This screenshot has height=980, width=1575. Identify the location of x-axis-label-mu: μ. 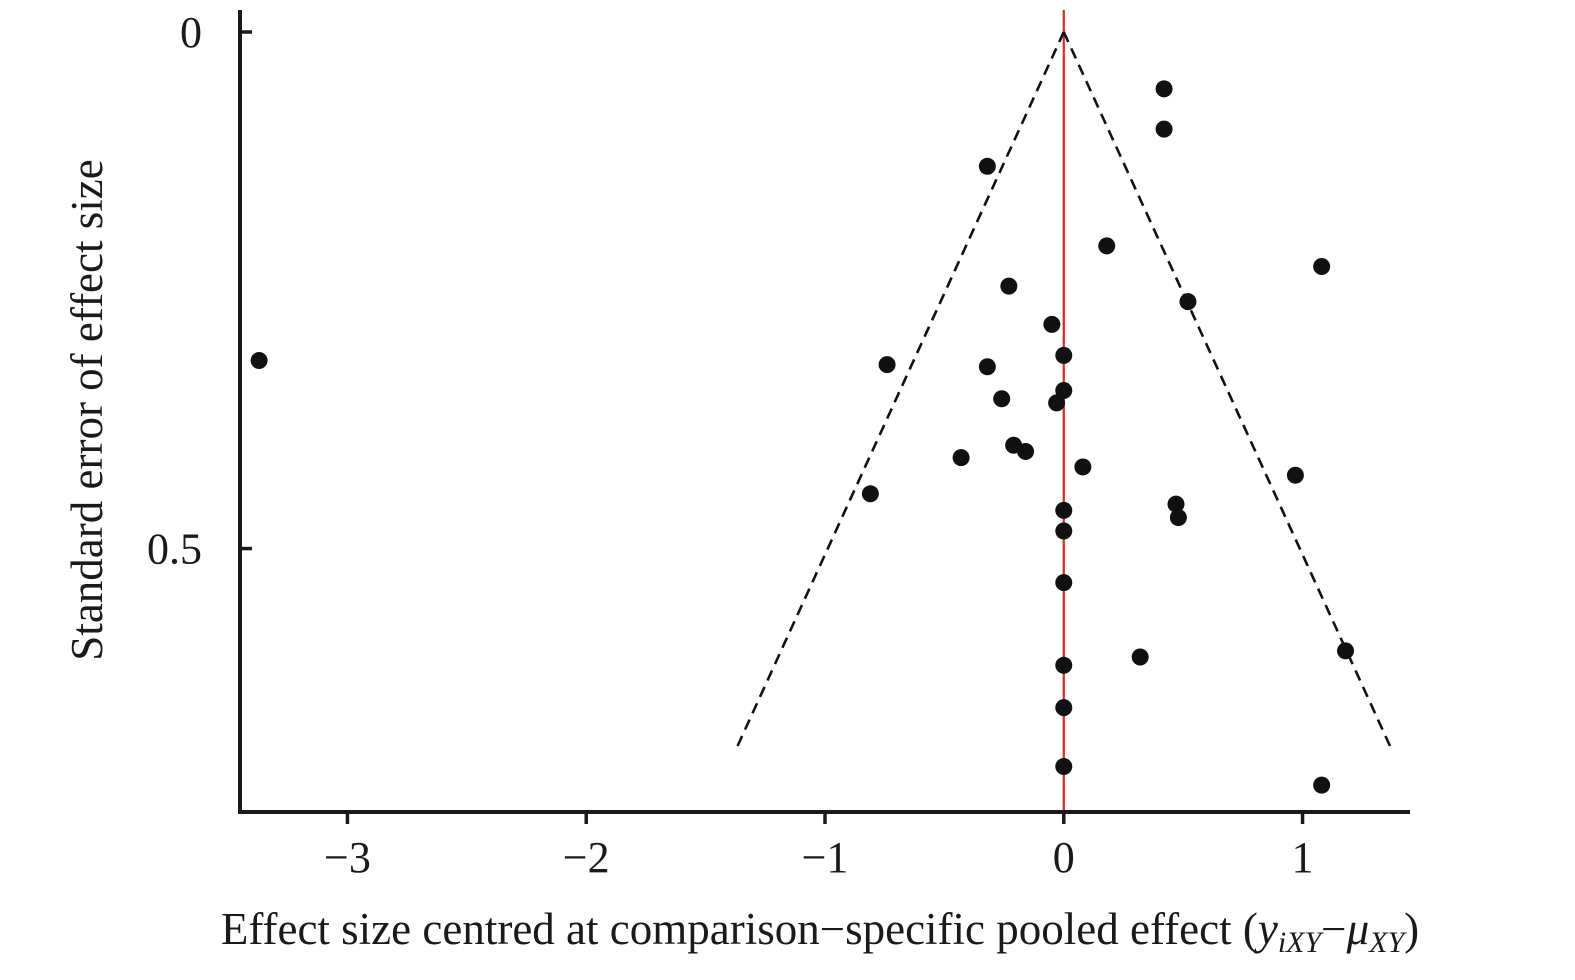
(1358, 929).